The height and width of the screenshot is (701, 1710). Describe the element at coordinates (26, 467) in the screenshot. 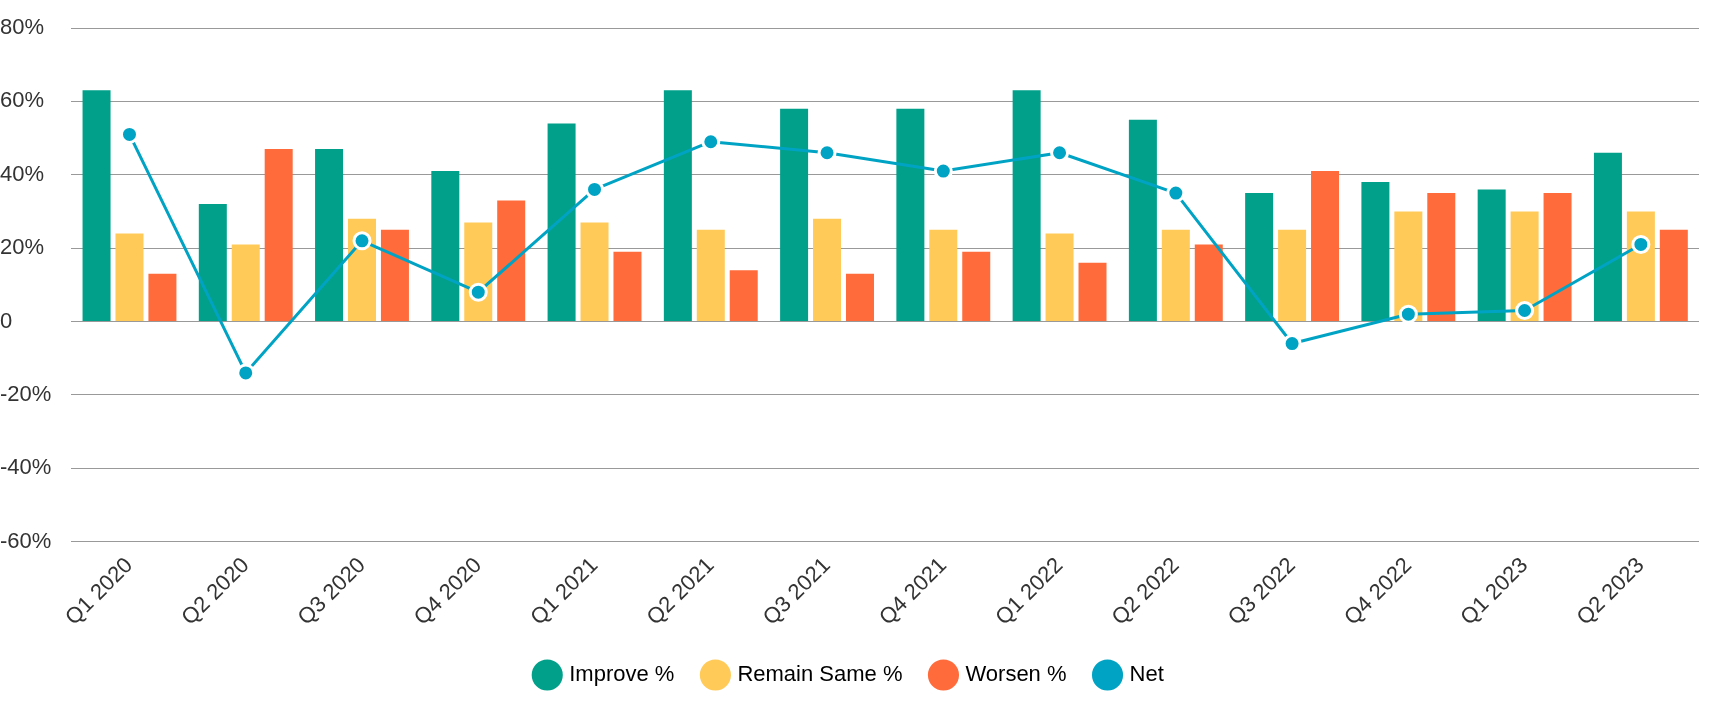

I see `y-tick-label: -40%` at that location.